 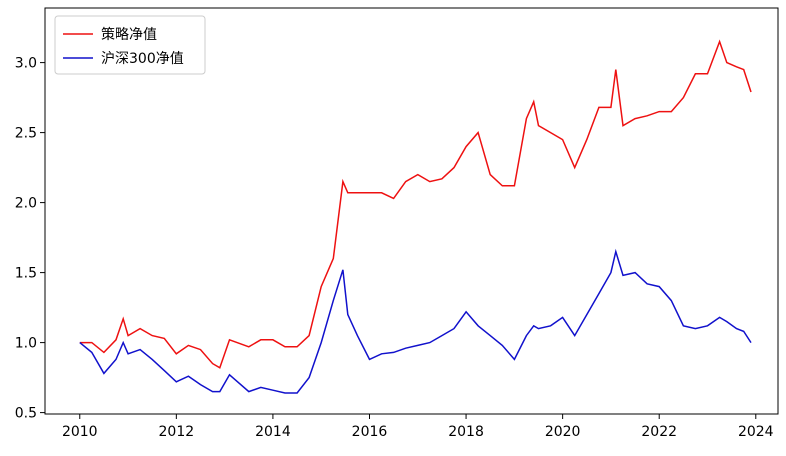 I want to click on legend-label: 策略净值, so click(x=129, y=34).